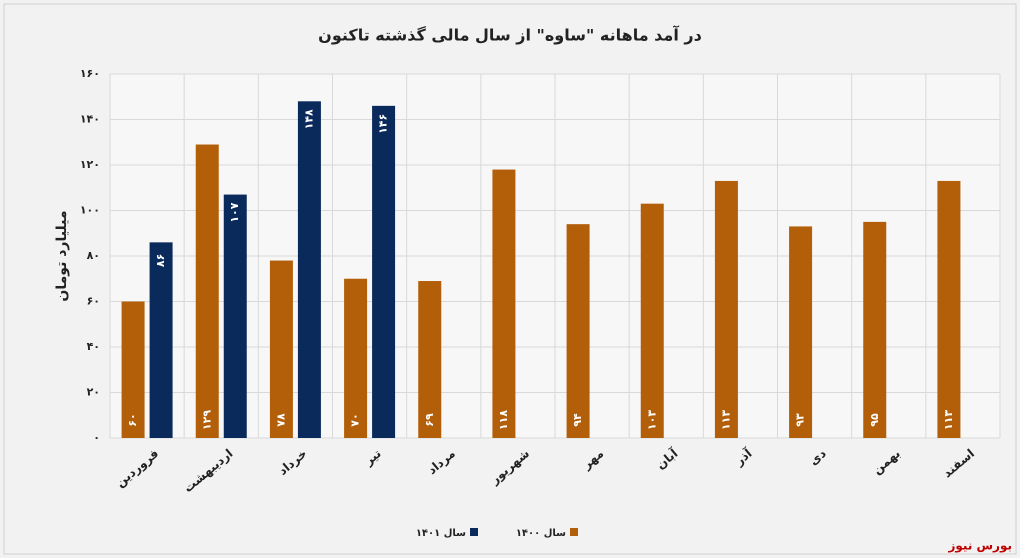  I want to click on y-tick-label: ۴۰, so click(93, 346).